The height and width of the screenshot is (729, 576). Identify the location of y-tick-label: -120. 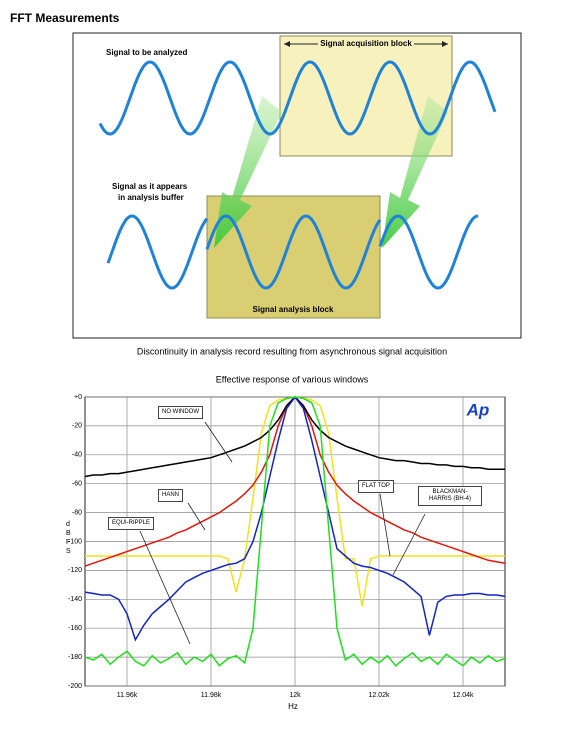
(75, 570).